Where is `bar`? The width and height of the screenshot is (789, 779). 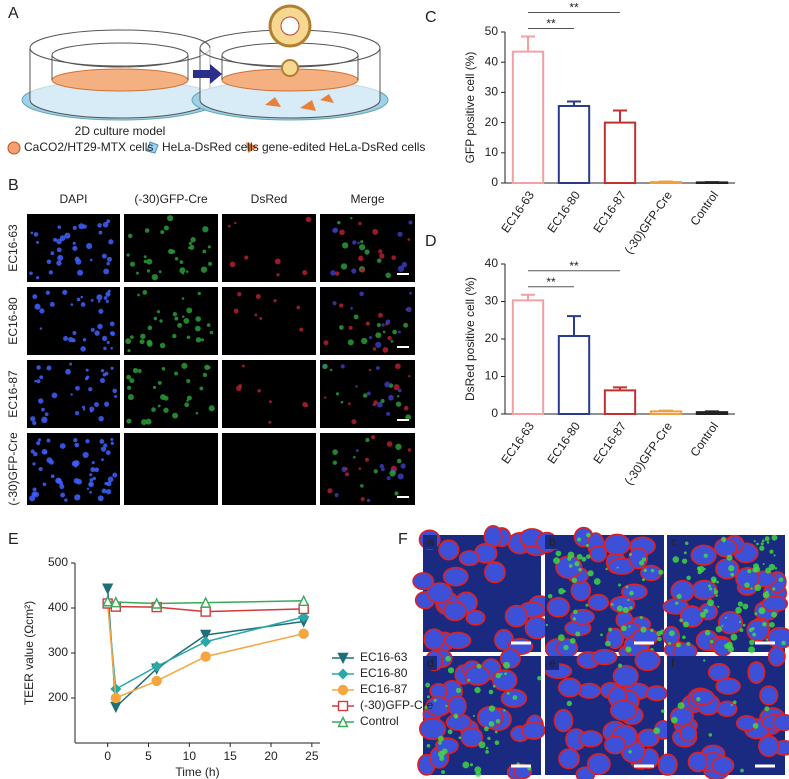 bar is located at coordinates (620, 152).